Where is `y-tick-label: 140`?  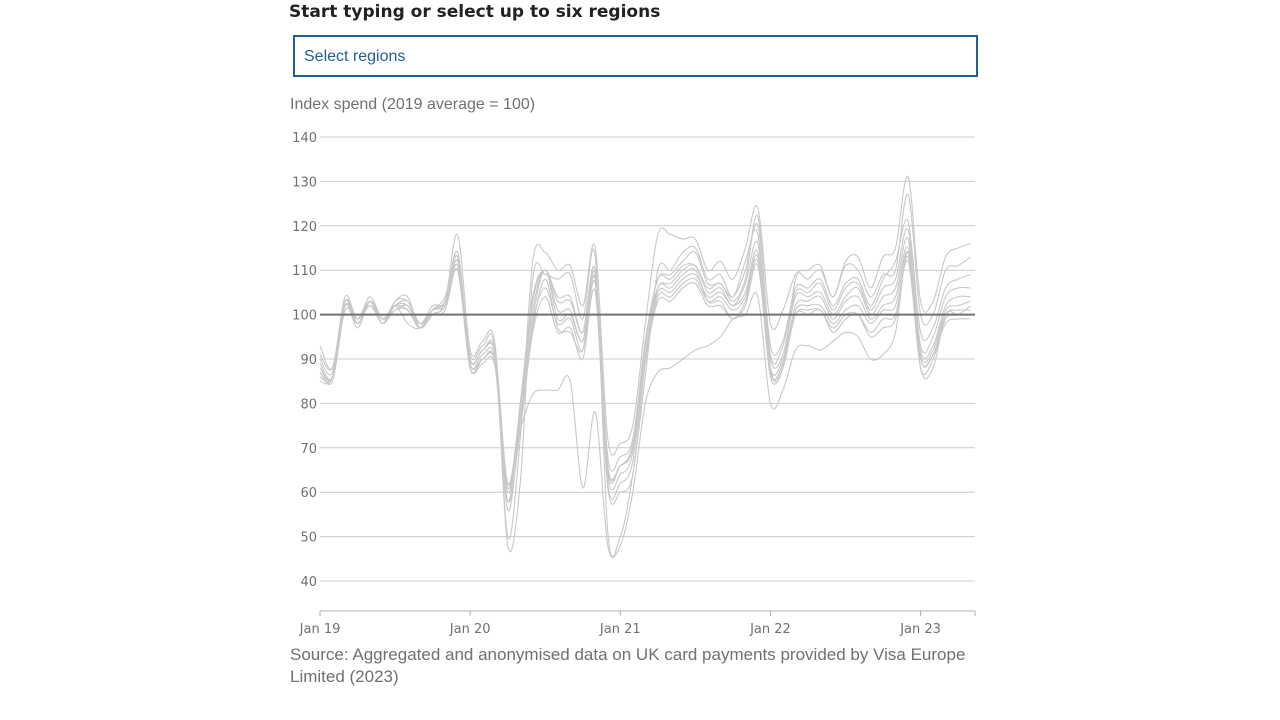 y-tick-label: 140 is located at coordinates (304, 138).